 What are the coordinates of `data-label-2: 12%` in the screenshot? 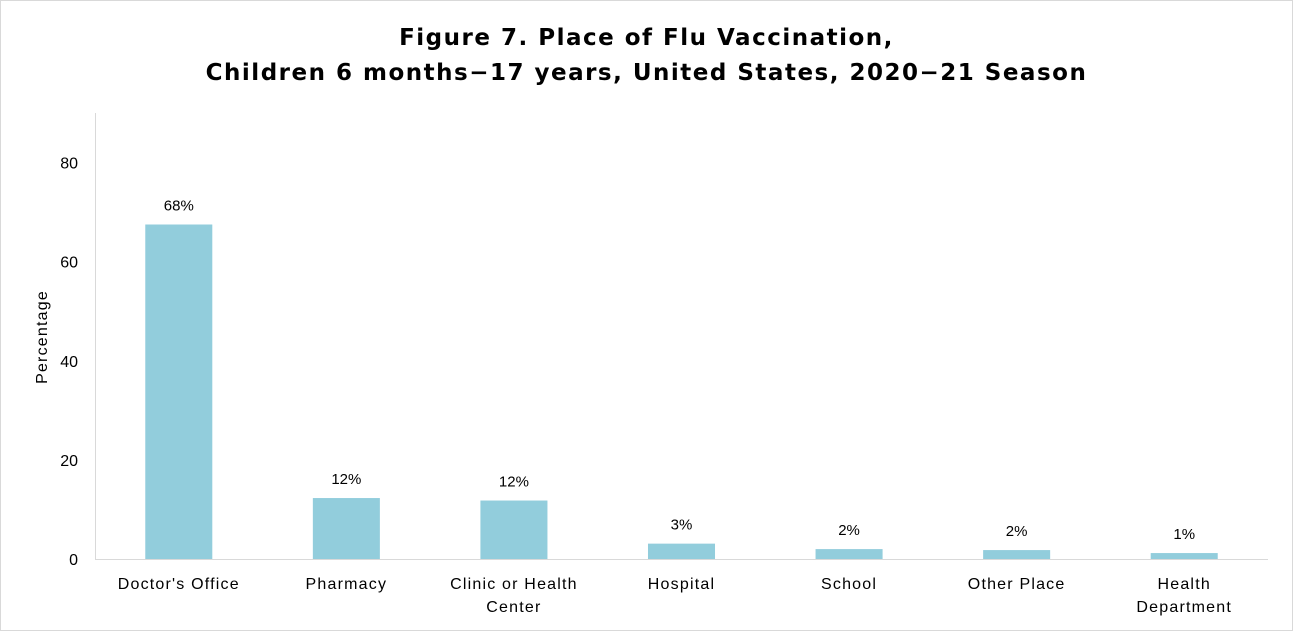 It's located at (514, 482).